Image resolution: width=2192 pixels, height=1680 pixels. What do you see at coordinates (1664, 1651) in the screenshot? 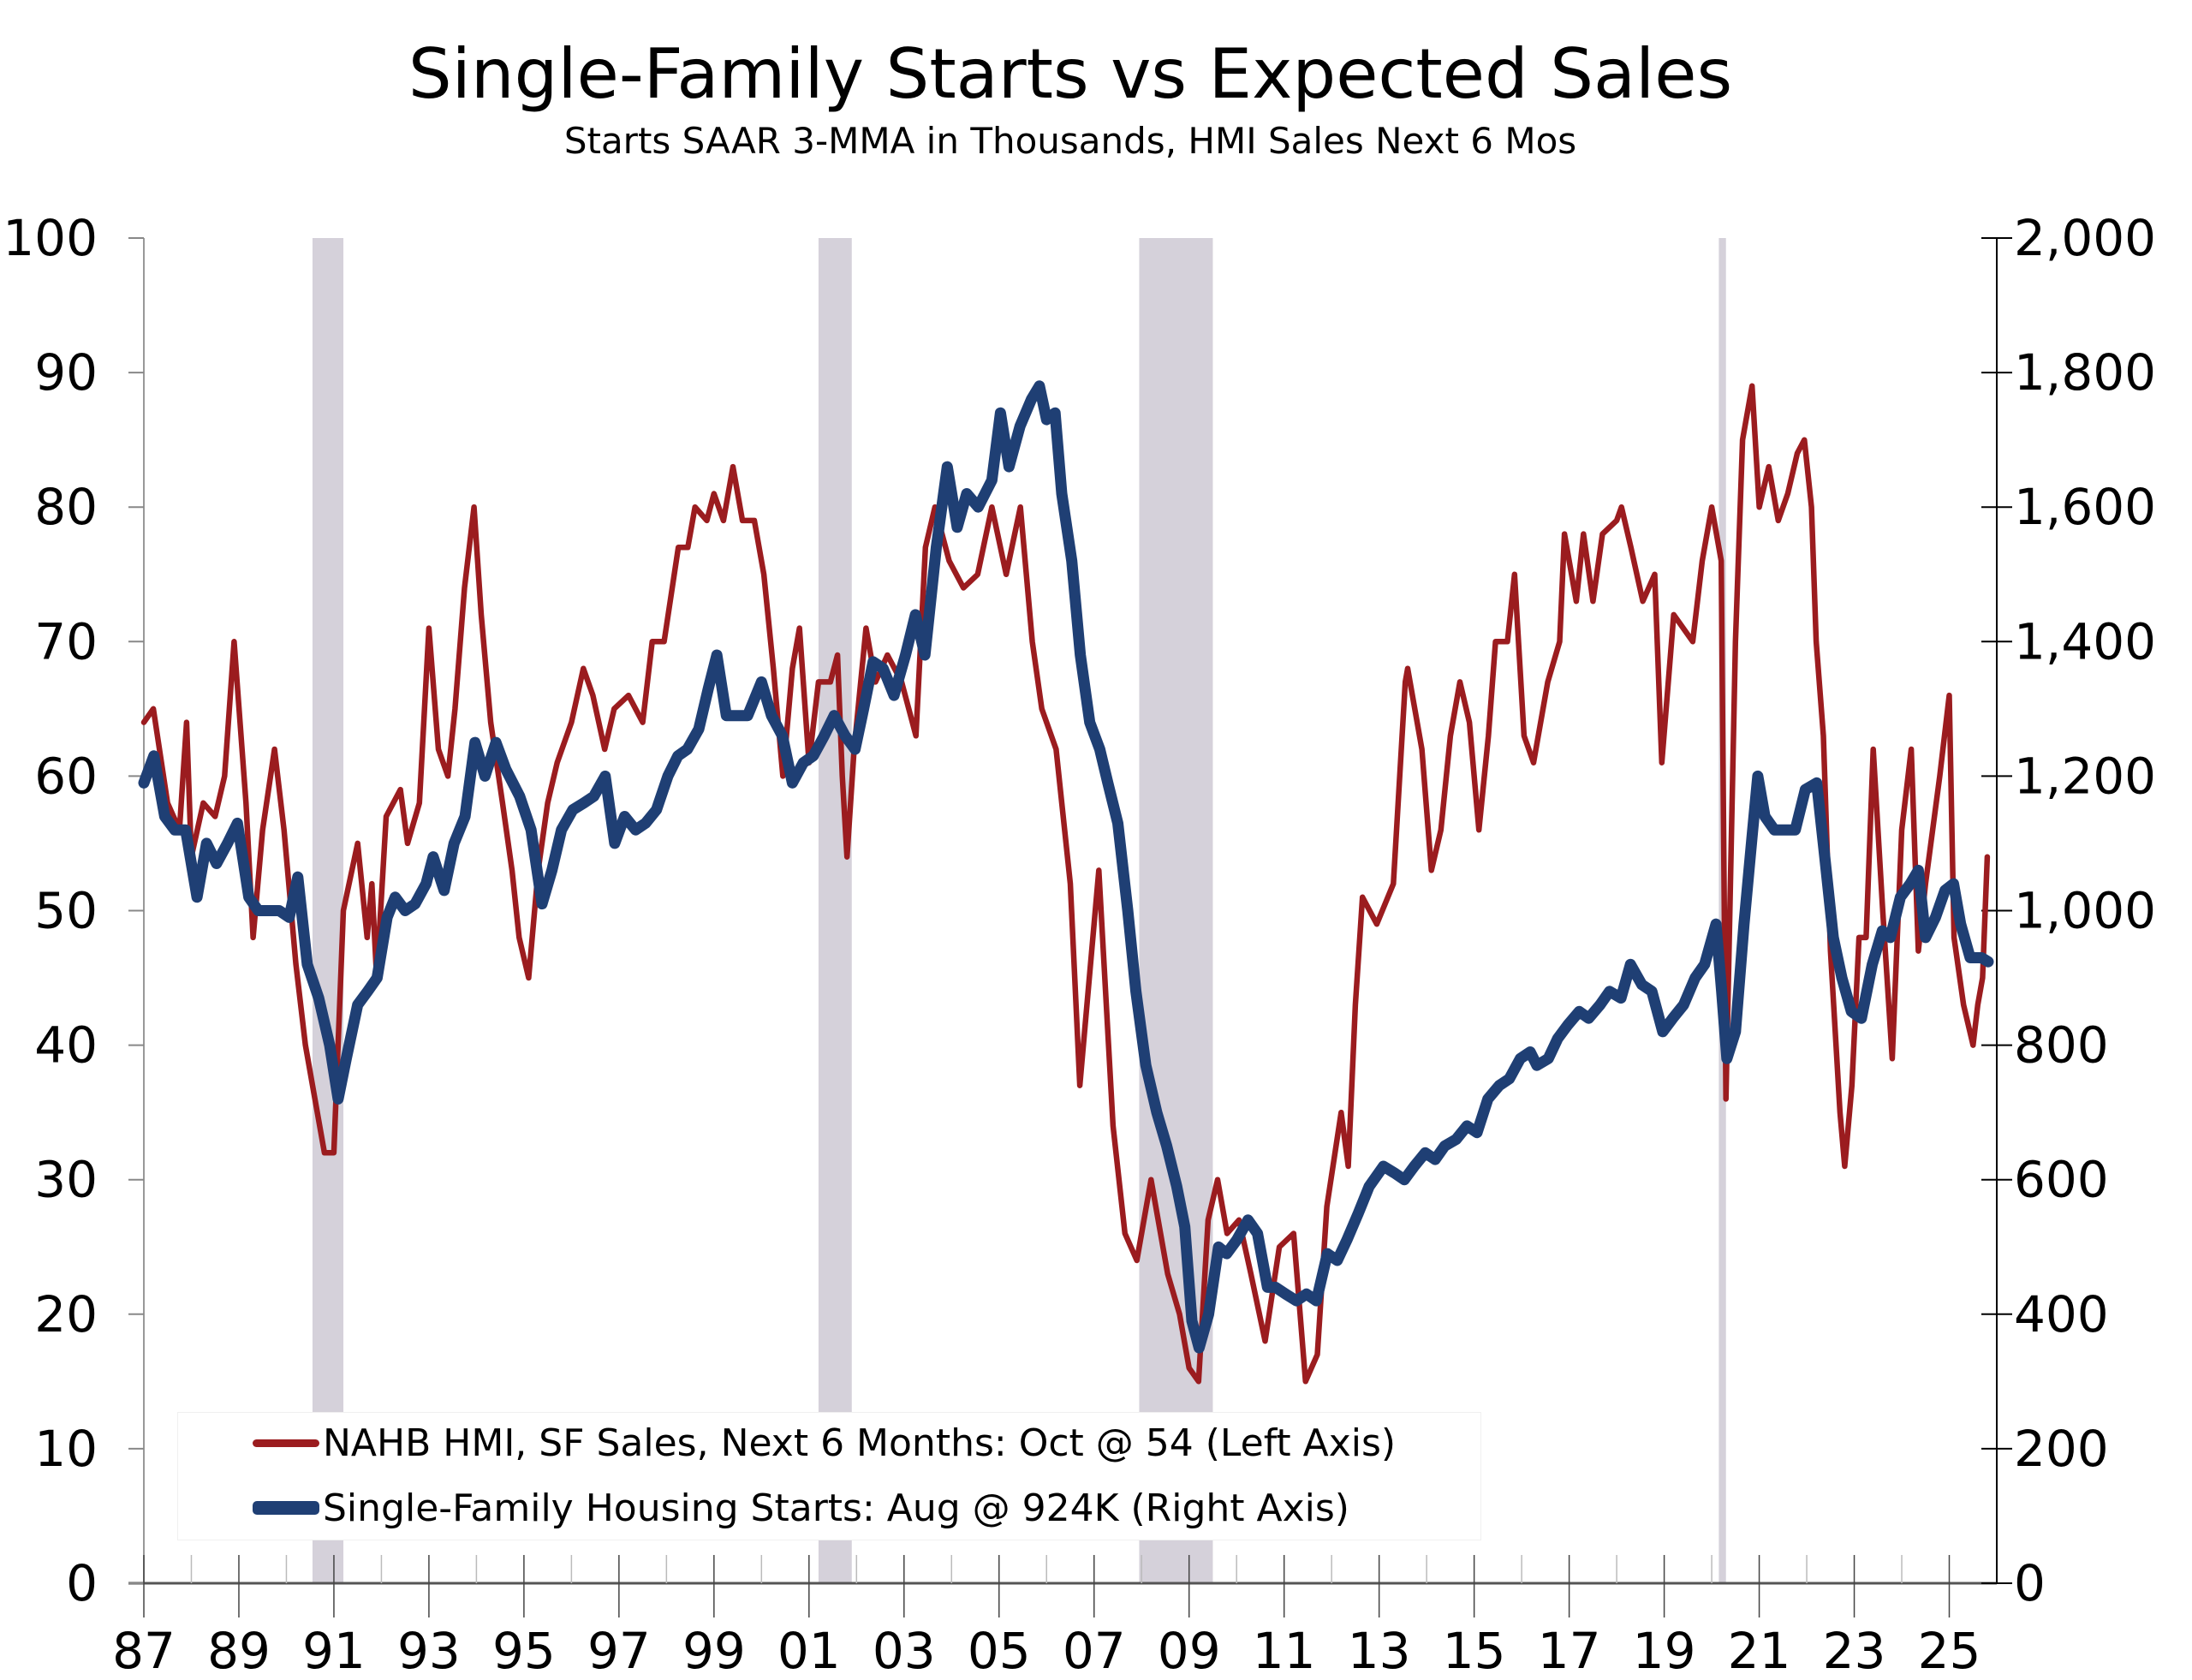
I see `x-tick-label: 19` at bounding box center [1664, 1651].